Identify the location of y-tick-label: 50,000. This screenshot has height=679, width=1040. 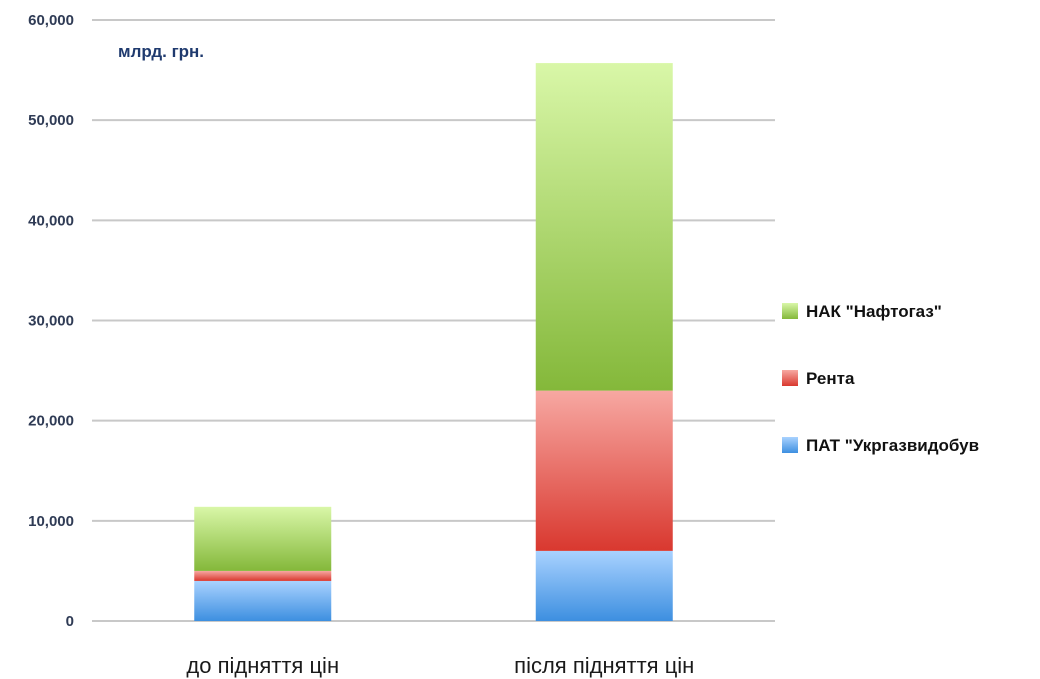
(51, 120).